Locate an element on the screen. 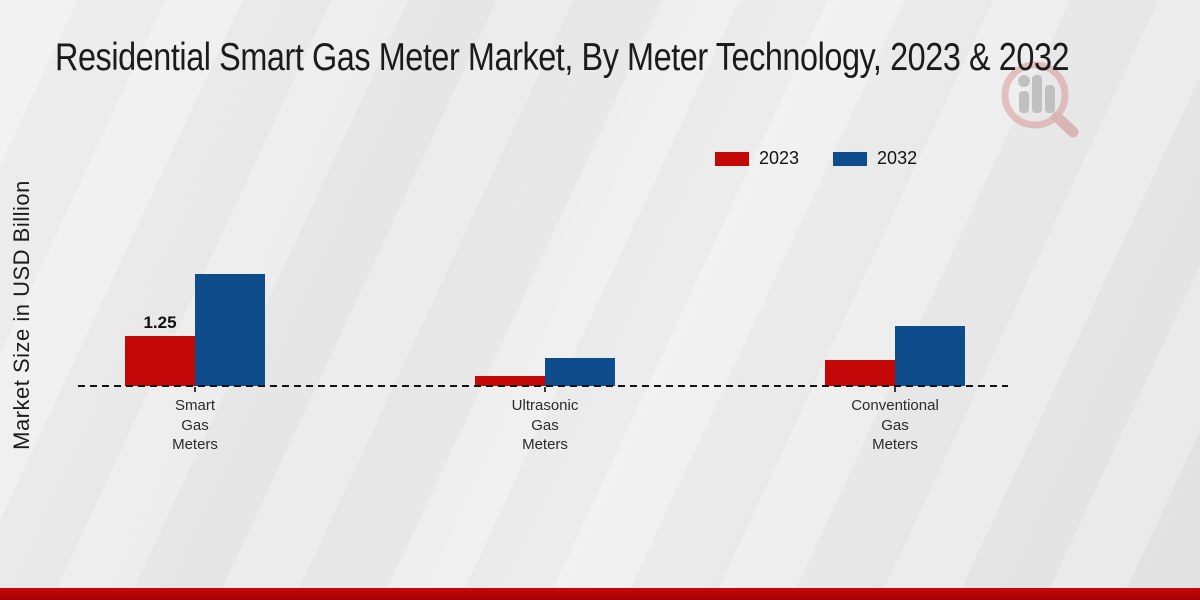 This screenshot has width=1200, height=600. bar-2032-conventional-gas-meters is located at coordinates (930, 356).